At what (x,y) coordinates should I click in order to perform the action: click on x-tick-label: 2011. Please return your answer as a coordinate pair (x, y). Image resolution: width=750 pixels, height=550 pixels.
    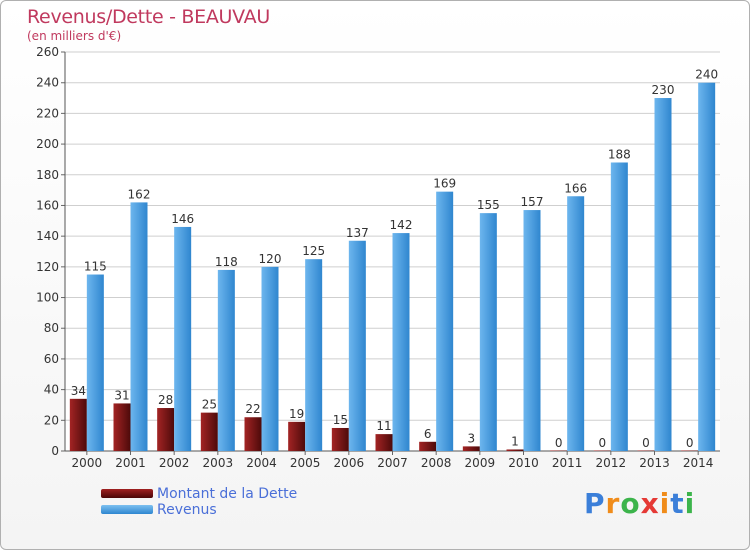
    Looking at the image, I should click on (567, 463).